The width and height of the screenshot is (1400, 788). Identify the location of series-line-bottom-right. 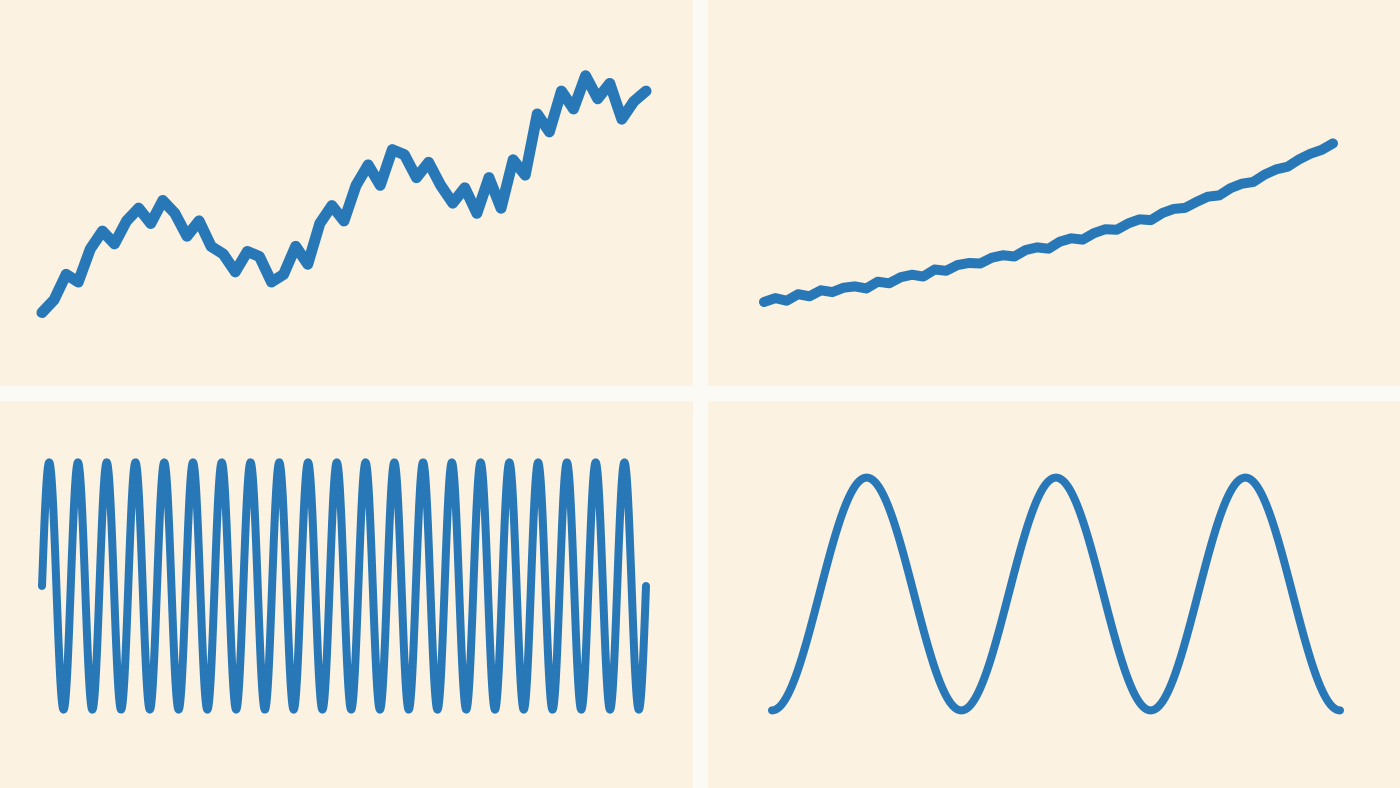
(1056, 594).